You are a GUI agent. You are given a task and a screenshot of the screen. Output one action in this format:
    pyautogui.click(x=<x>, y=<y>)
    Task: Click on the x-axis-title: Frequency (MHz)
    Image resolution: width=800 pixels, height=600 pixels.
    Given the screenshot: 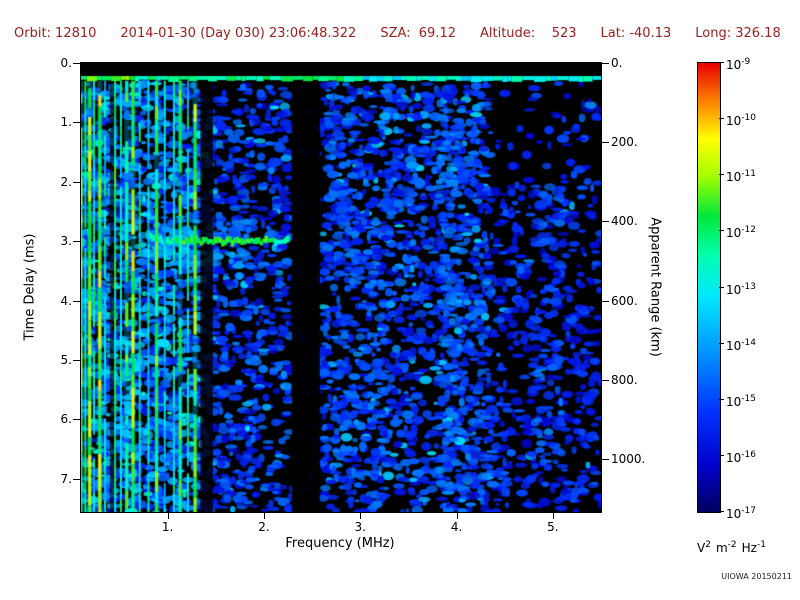 What is the action you would take?
    pyautogui.click(x=340, y=543)
    